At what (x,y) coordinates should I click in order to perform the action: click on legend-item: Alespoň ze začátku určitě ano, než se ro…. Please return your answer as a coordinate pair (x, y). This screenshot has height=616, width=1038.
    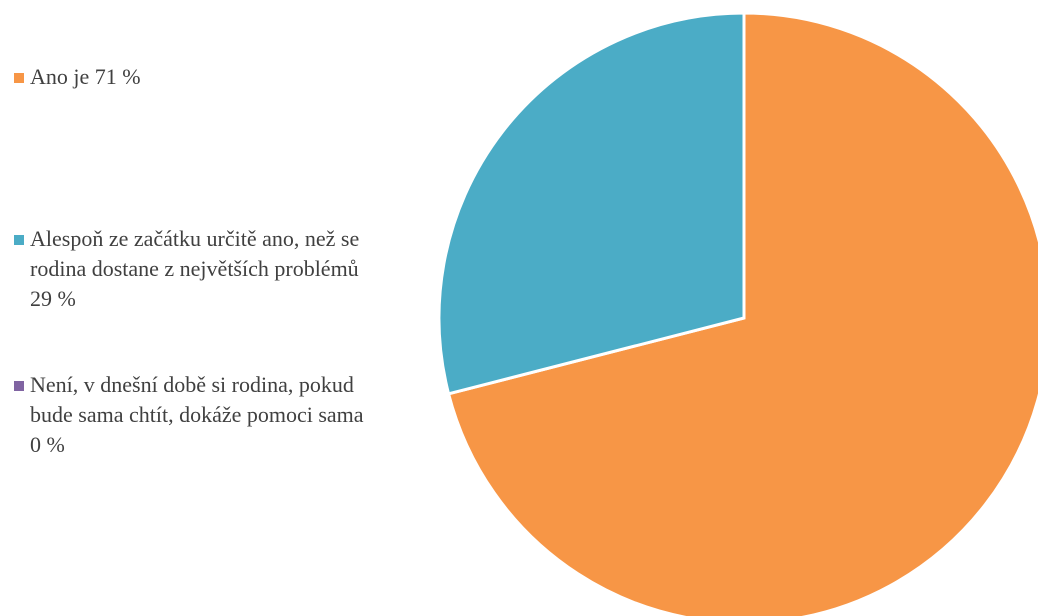
    Looking at the image, I should click on (194, 269).